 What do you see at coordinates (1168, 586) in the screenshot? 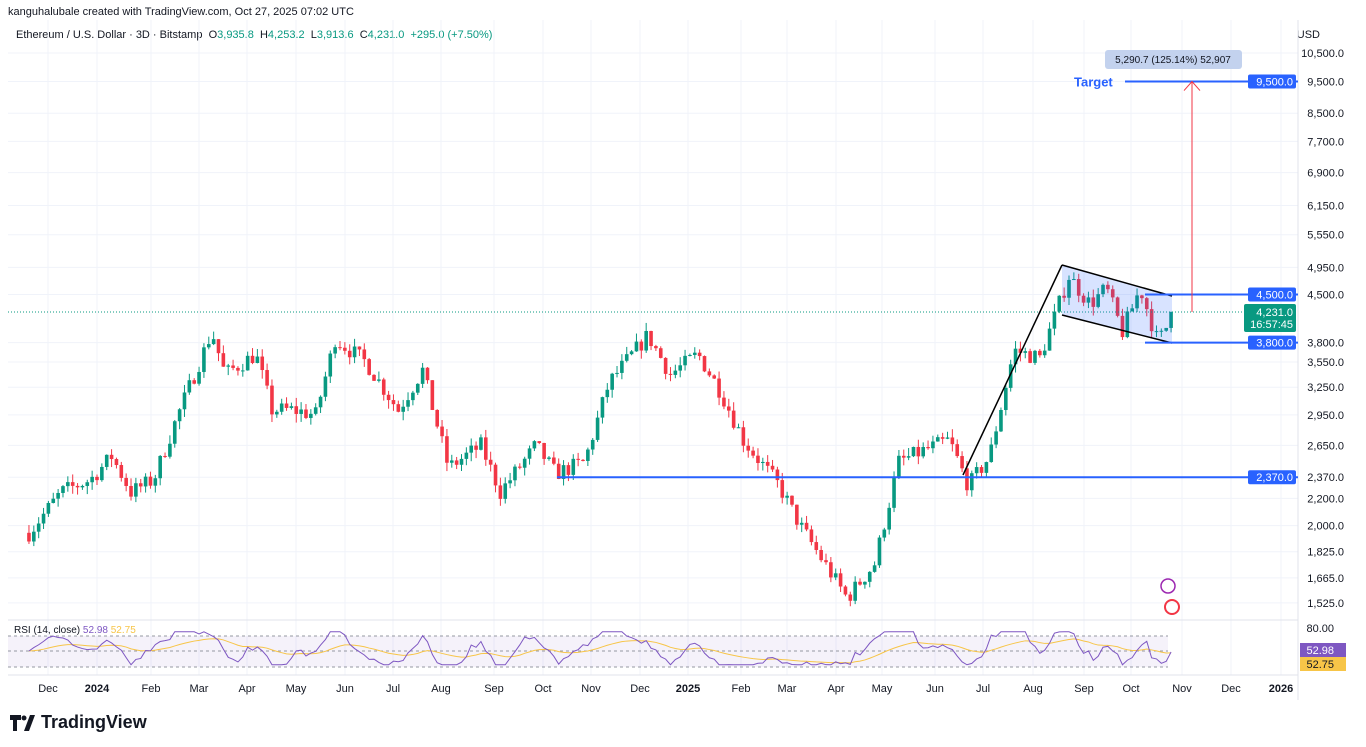
I see `lightning-event-icon` at bounding box center [1168, 586].